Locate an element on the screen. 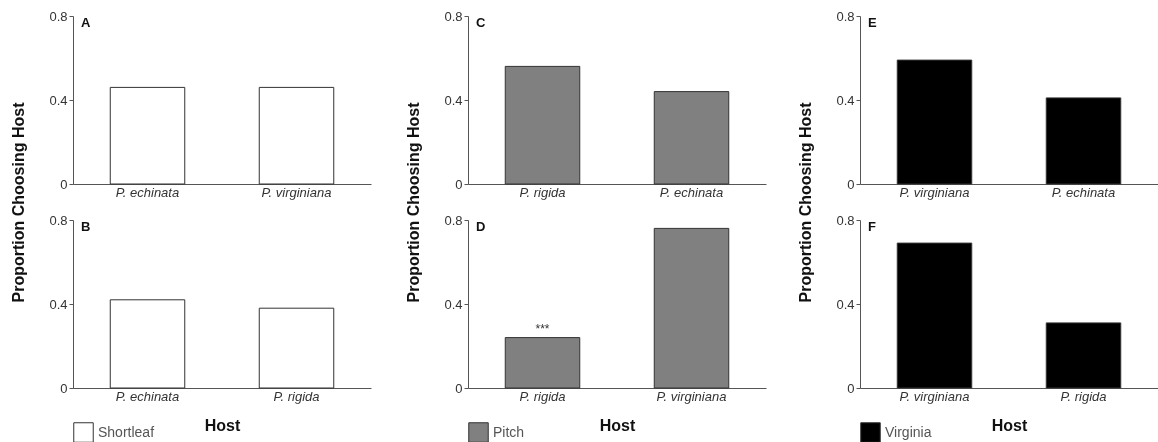 Image resolution: width=1158 pixels, height=442 pixels. chart-title: B is located at coordinates (86, 226).